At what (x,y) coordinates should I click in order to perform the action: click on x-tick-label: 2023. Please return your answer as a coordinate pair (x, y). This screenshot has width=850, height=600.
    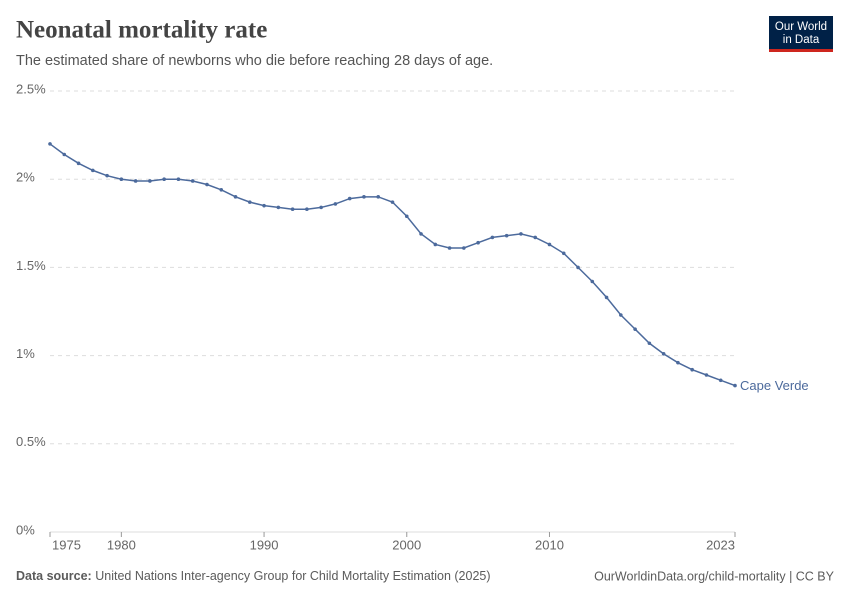
    Looking at the image, I should click on (720, 544).